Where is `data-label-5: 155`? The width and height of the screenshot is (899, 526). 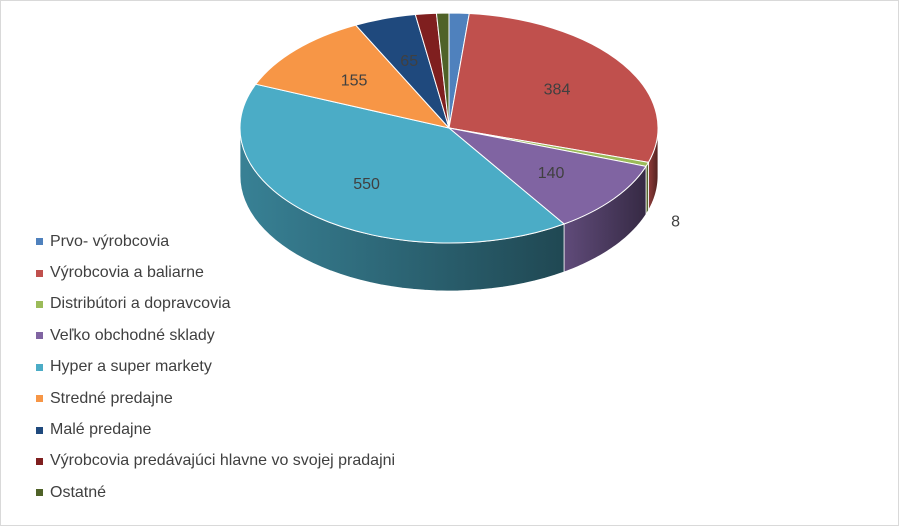 data-label-5: 155 is located at coordinates (354, 80).